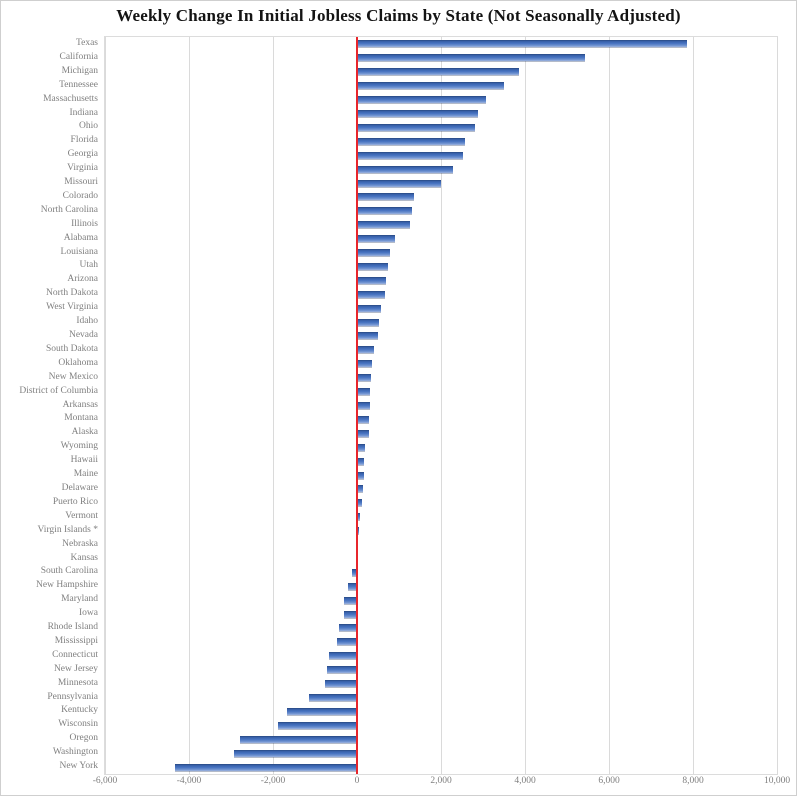  I want to click on category-label: Connecticut, so click(75, 654).